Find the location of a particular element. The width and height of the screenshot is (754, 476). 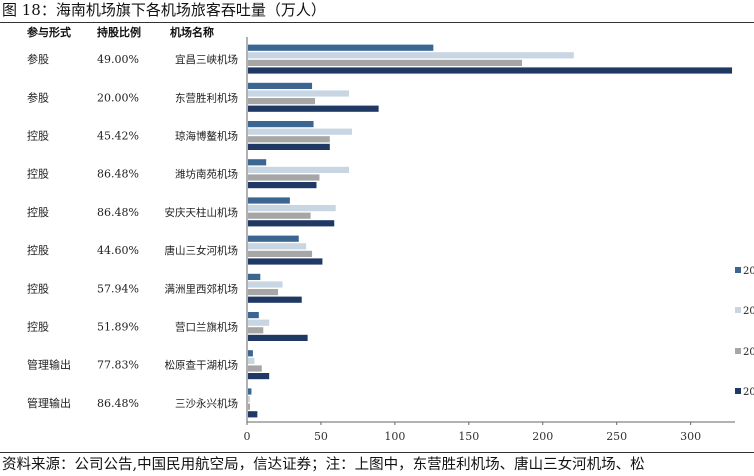

airport-name-label: 潍坊南苑机场 is located at coordinates (206, 174).